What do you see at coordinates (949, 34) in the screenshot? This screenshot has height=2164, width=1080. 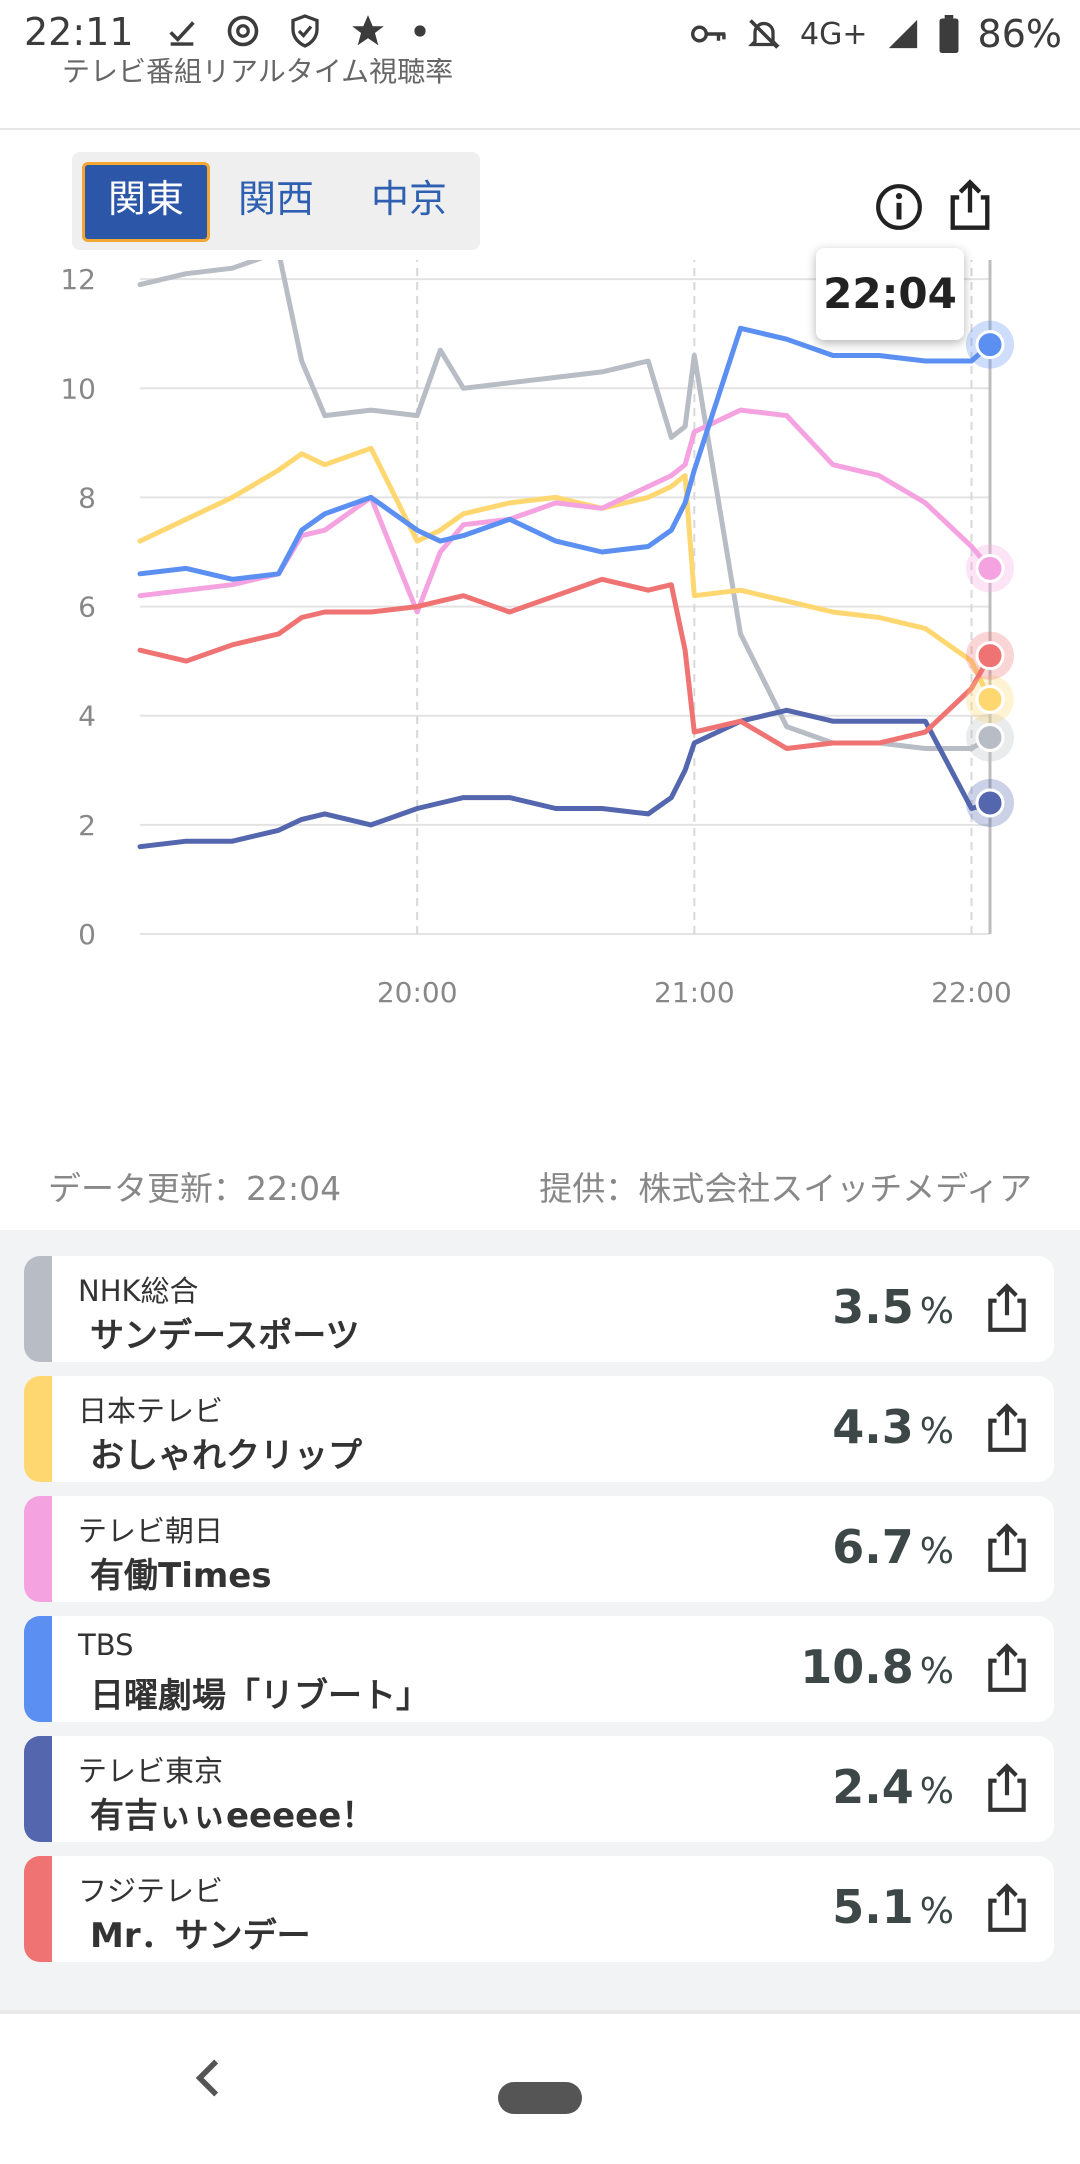 I see `battery-icon` at bounding box center [949, 34].